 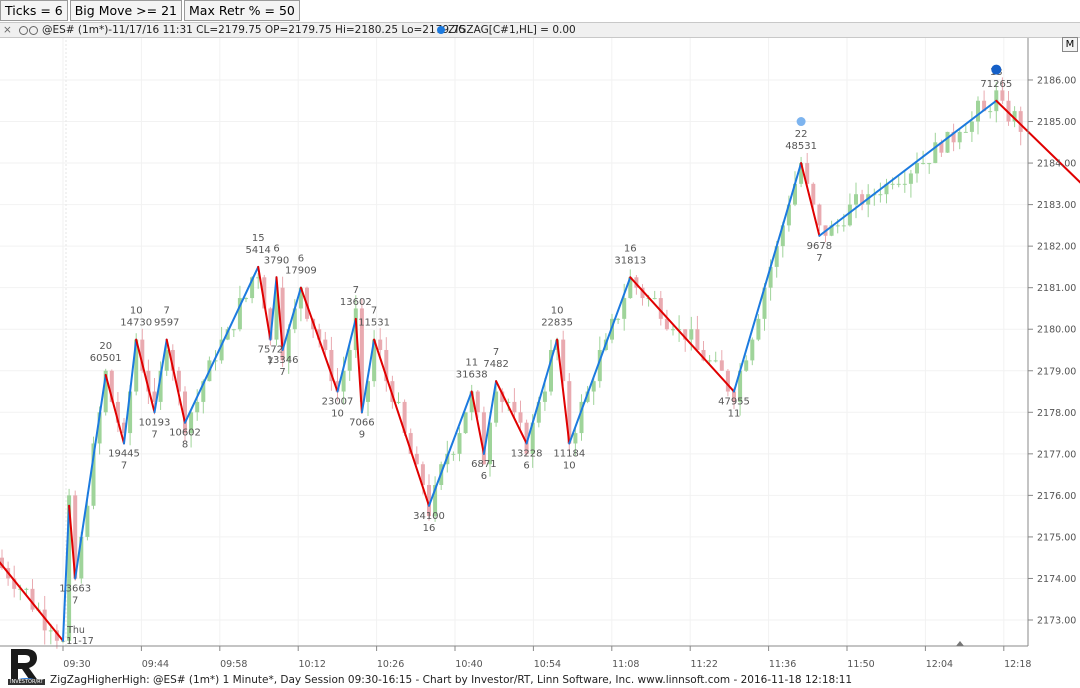 What do you see at coordinates (7, 30) in the screenshot?
I see `close-icon: ×` at bounding box center [7, 30].